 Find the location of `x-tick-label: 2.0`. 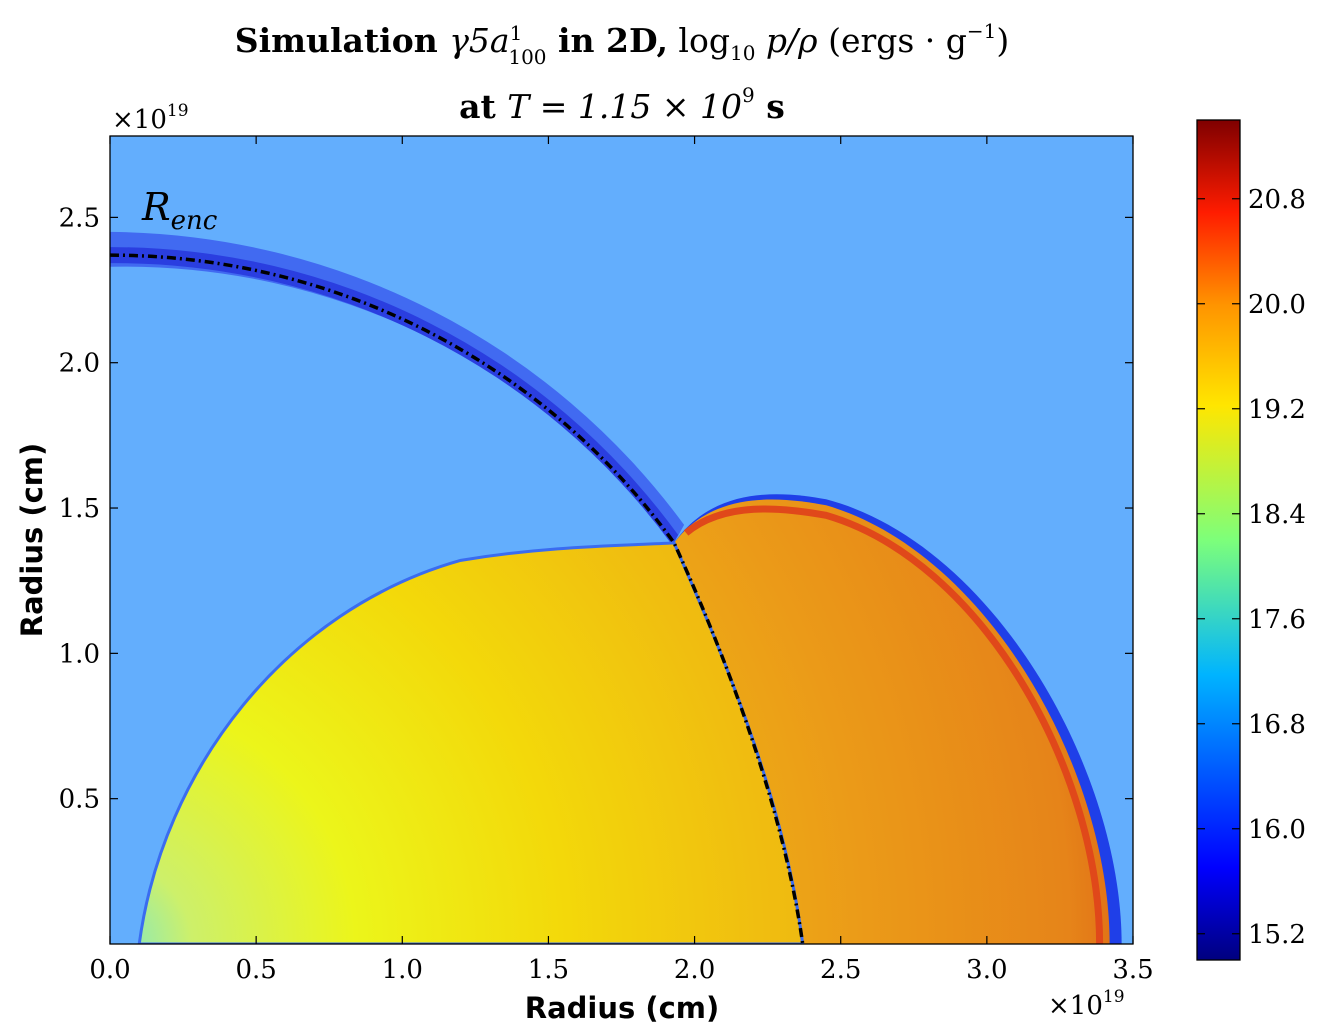

x-tick-label: 2.0 is located at coordinates (694, 970).